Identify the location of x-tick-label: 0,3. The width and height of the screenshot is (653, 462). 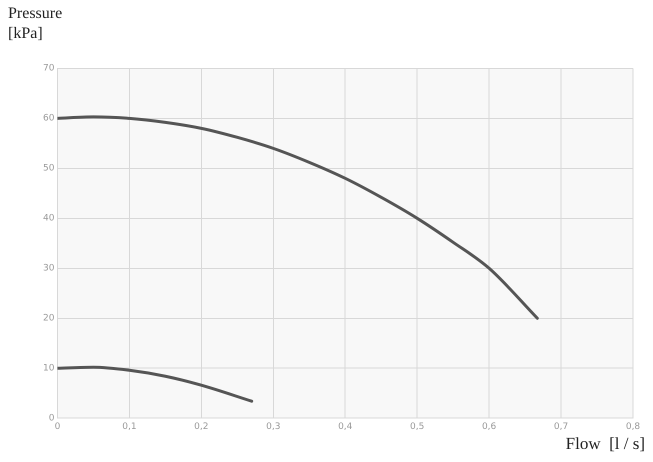
(273, 427).